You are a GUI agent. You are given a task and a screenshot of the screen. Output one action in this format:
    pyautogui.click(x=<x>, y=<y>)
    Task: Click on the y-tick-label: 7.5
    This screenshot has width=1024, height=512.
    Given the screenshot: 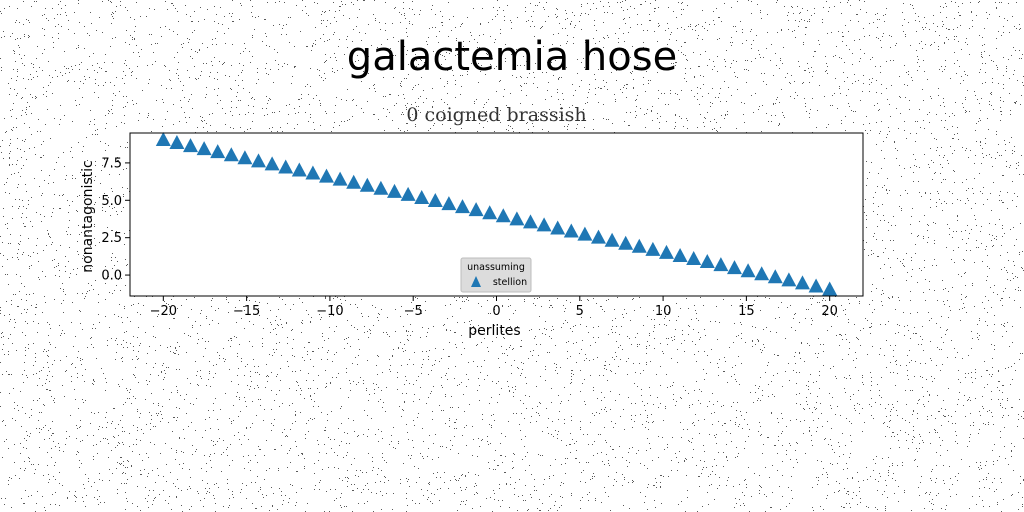 What is the action you would take?
    pyautogui.click(x=111, y=163)
    